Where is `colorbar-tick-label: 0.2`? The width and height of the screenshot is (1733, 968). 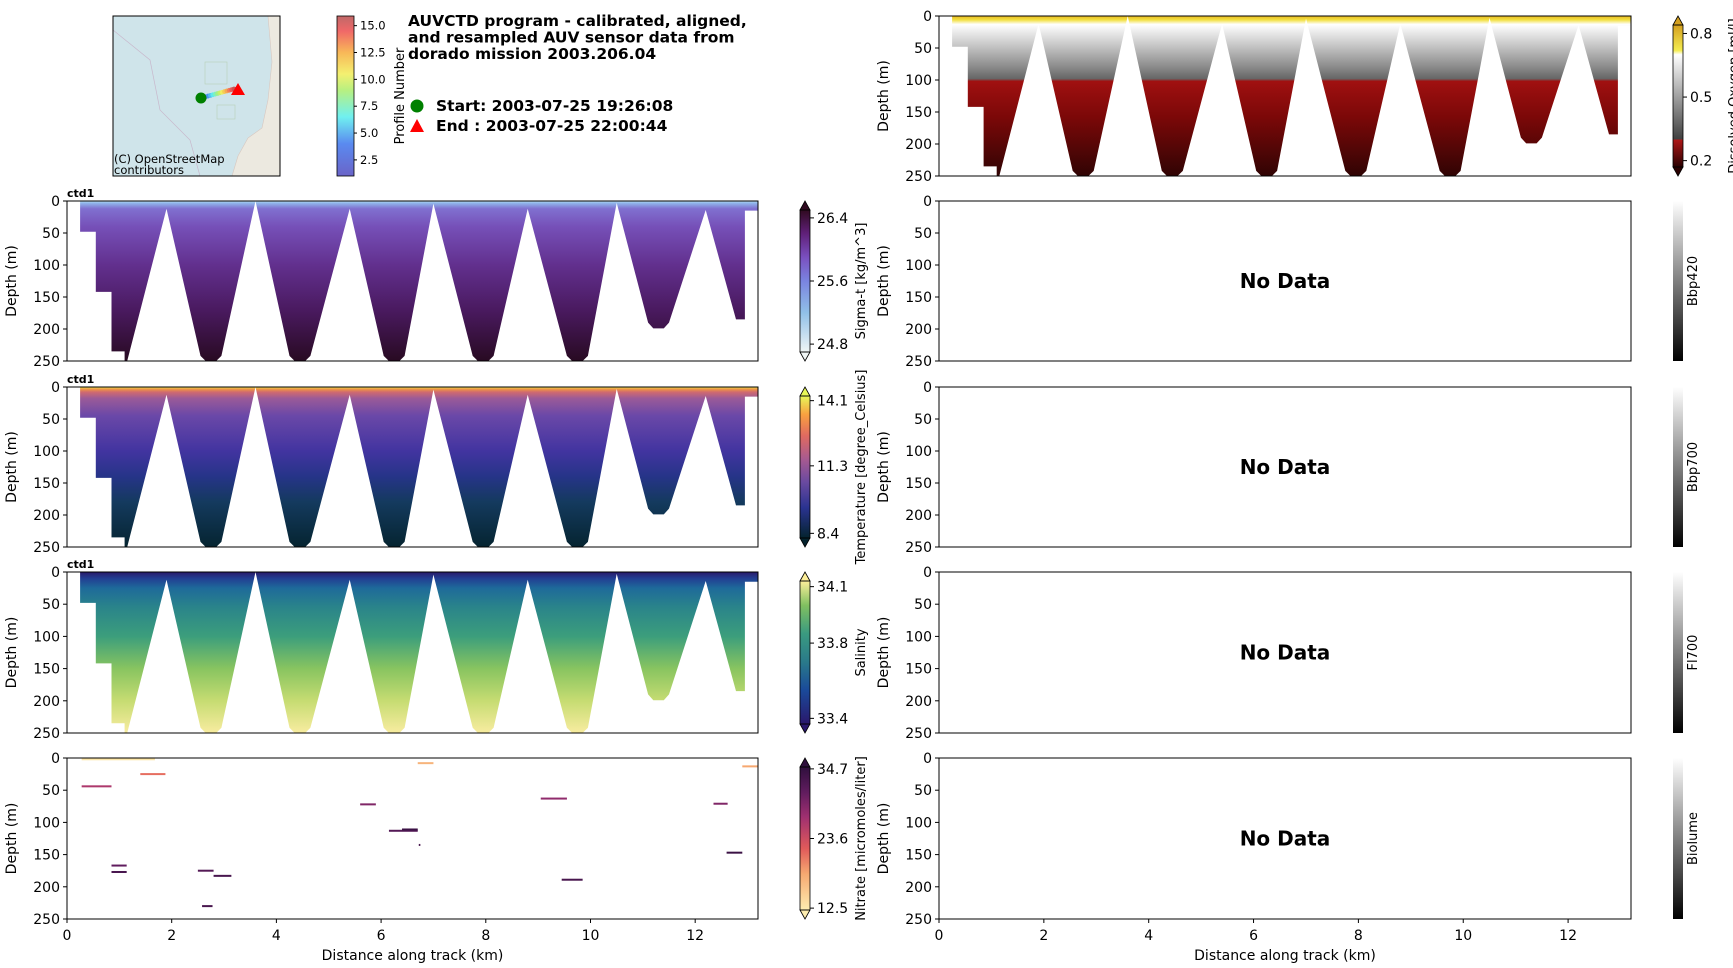
colorbar-tick-label: 0.2 is located at coordinates (1701, 162).